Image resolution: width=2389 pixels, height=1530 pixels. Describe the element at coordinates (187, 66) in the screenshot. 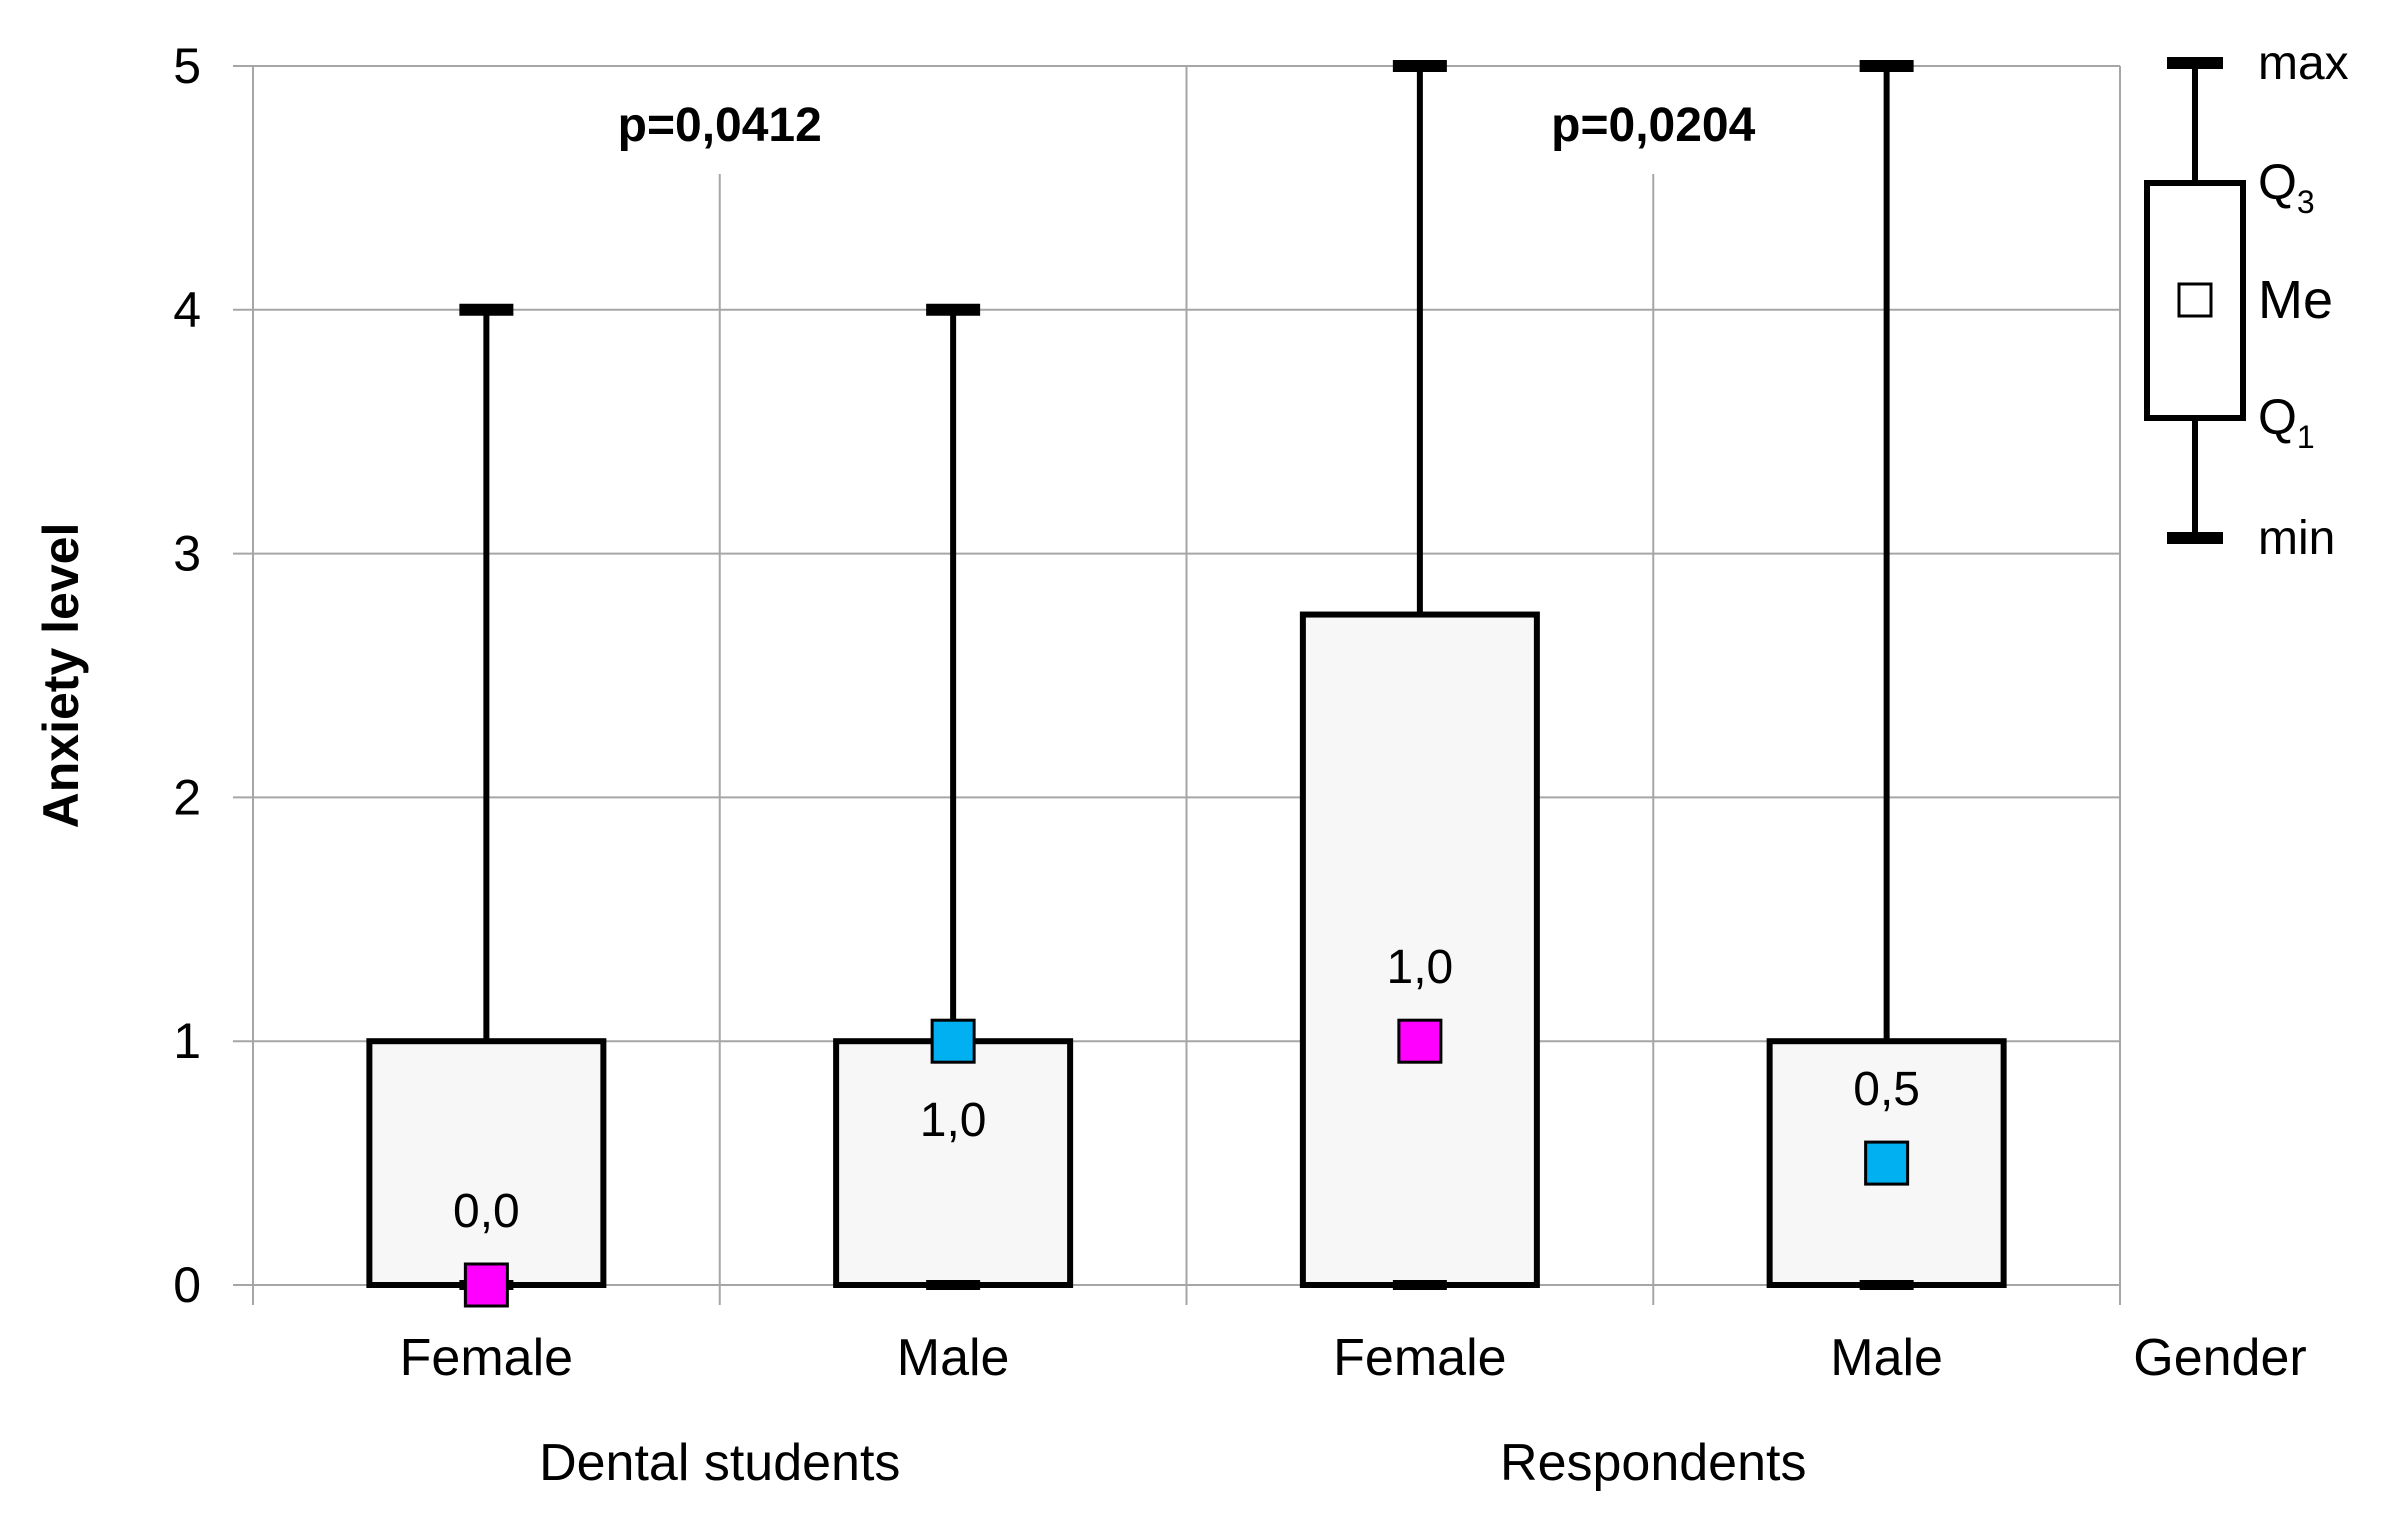

I see `y-tick-label: 5` at that location.